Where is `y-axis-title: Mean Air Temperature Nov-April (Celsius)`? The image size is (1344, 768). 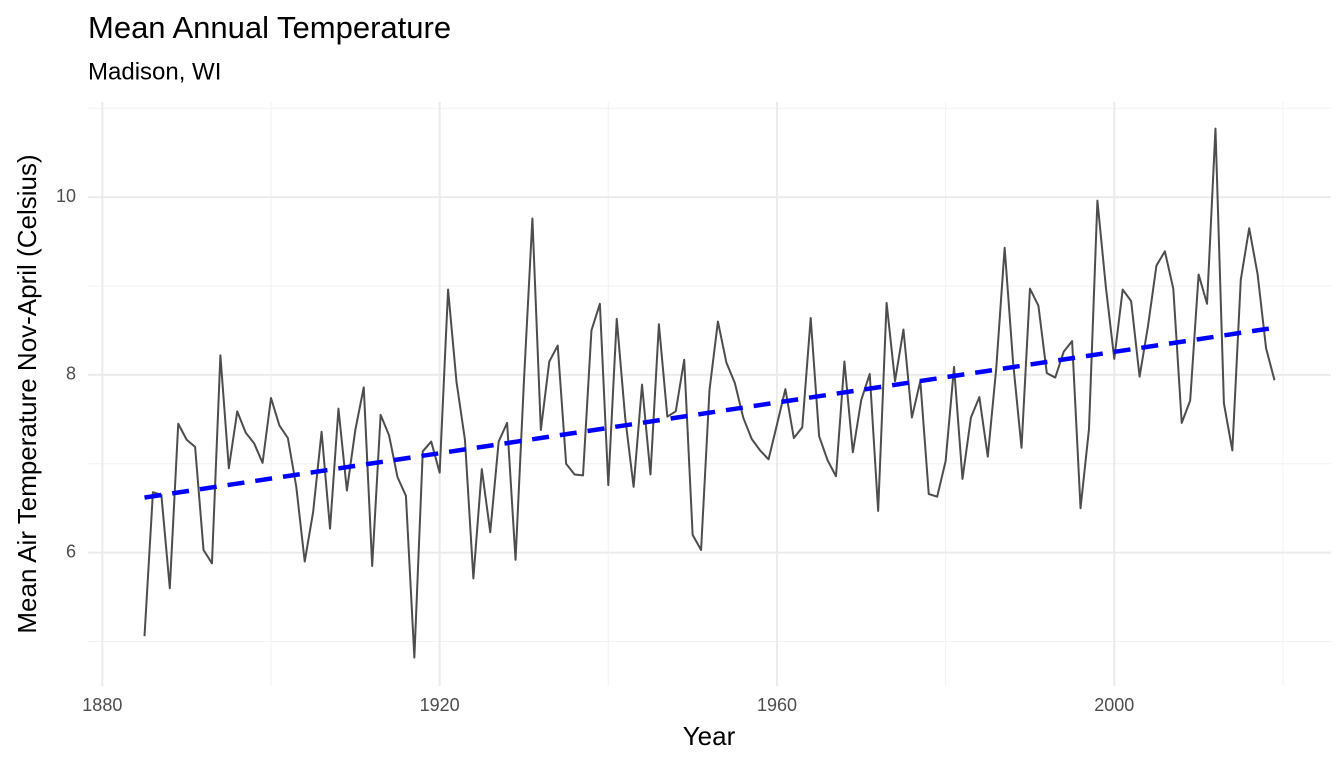 y-axis-title: Mean Air Temperature Nov-April (Celsius) is located at coordinates (27, 393).